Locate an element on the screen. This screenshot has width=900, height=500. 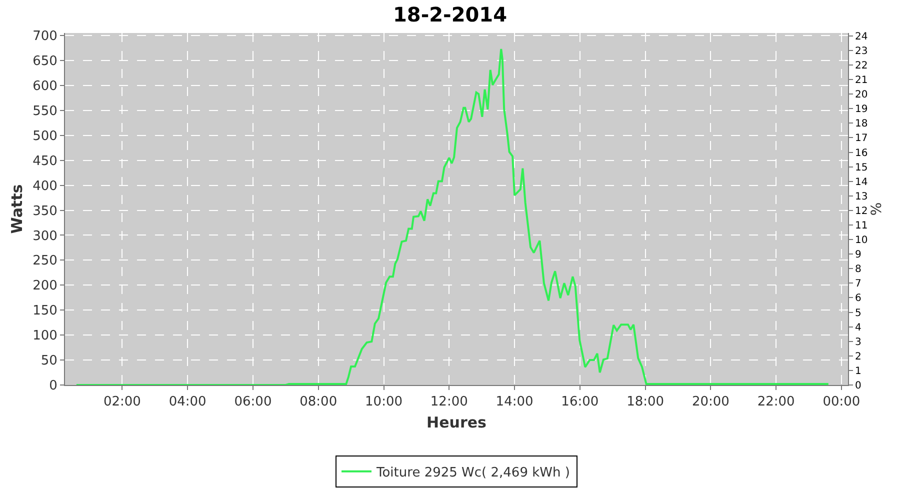
y2-tick-label: 5 is located at coordinates (858, 313).